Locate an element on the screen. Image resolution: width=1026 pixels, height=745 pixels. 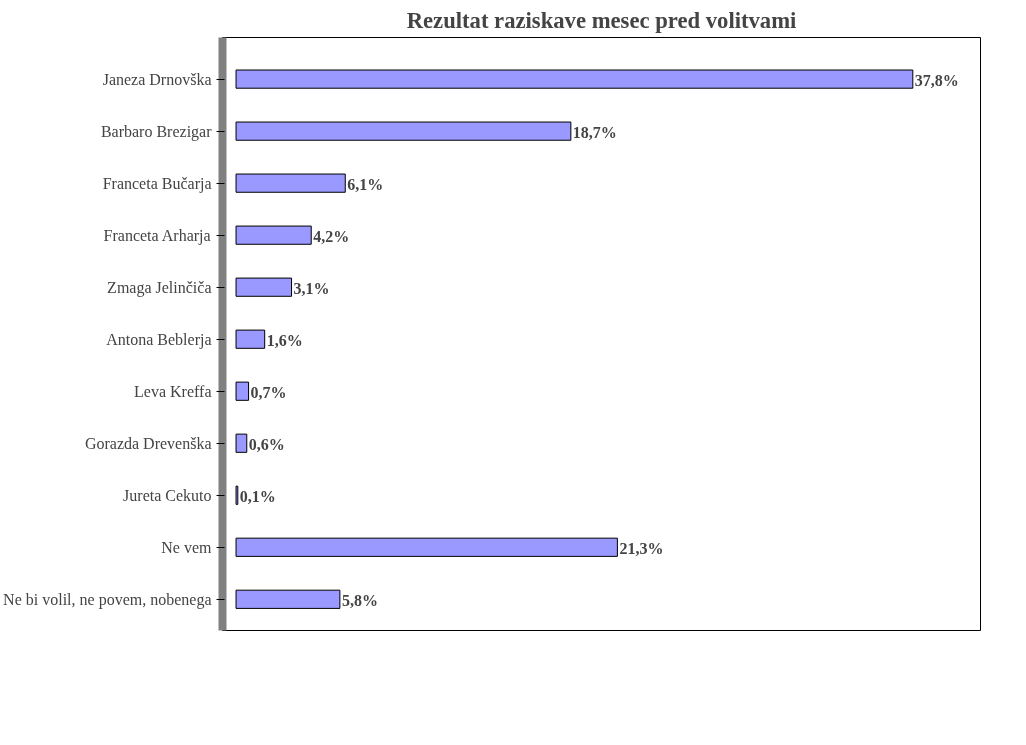
data-label: 0,6% is located at coordinates (266, 445).